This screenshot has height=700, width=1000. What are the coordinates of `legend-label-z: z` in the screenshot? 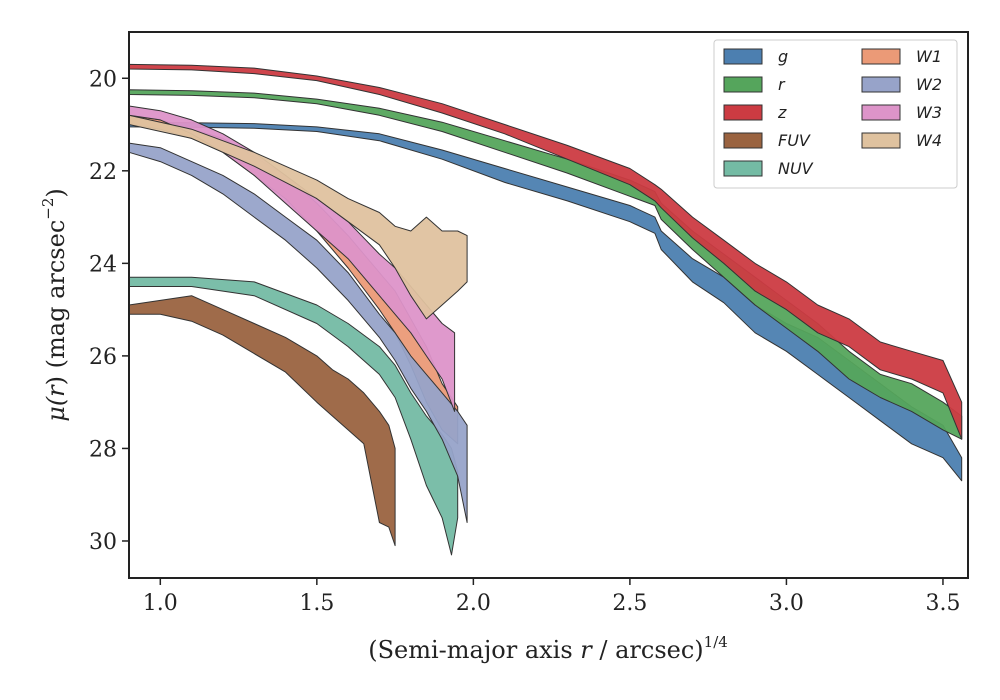 It's located at (782, 112).